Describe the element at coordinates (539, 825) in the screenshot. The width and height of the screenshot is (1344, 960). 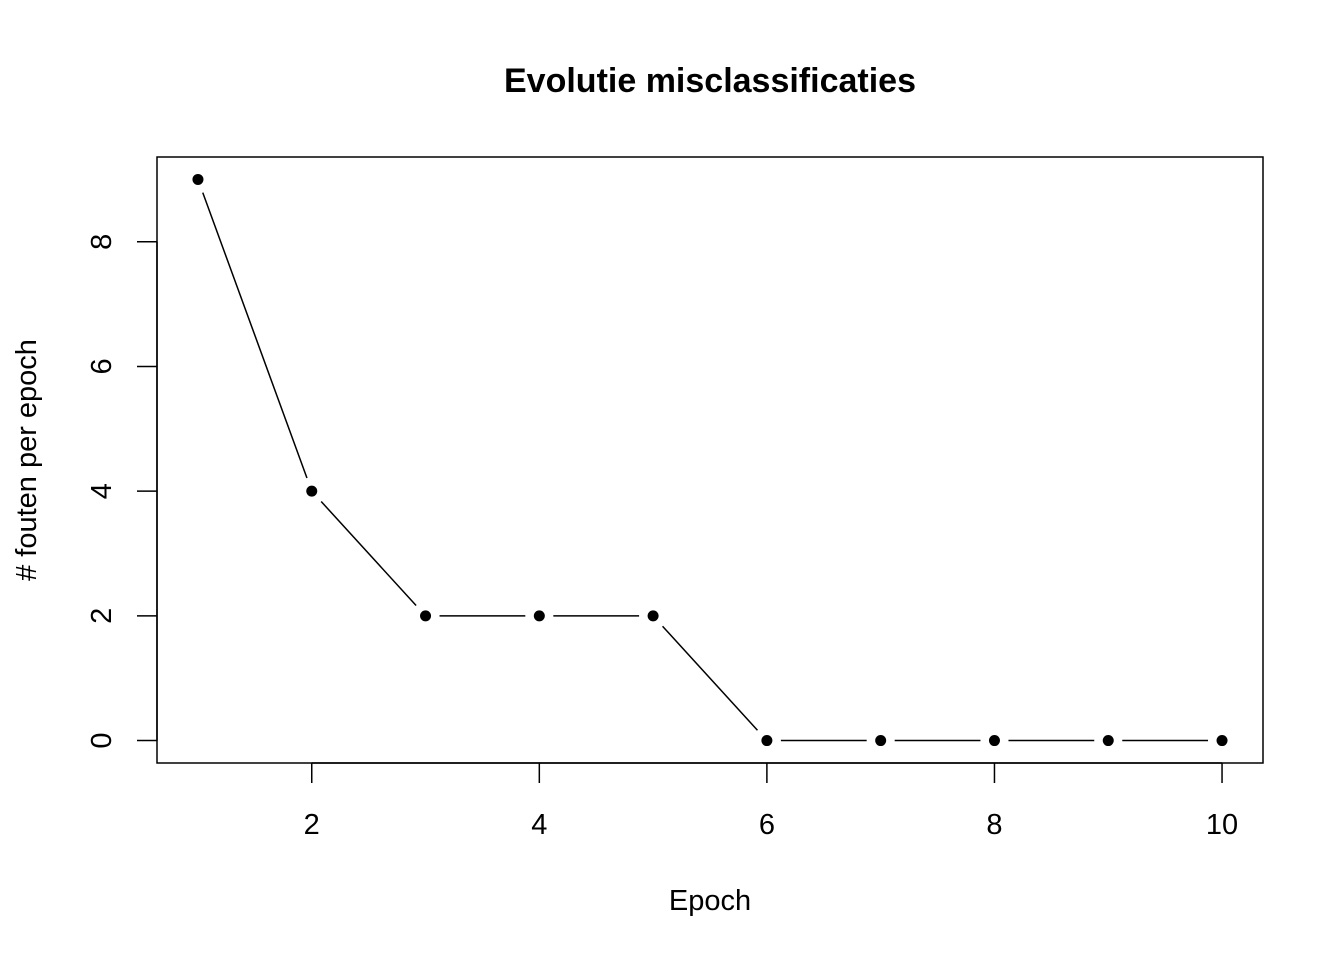
I see `x-tick-label: 4` at that location.